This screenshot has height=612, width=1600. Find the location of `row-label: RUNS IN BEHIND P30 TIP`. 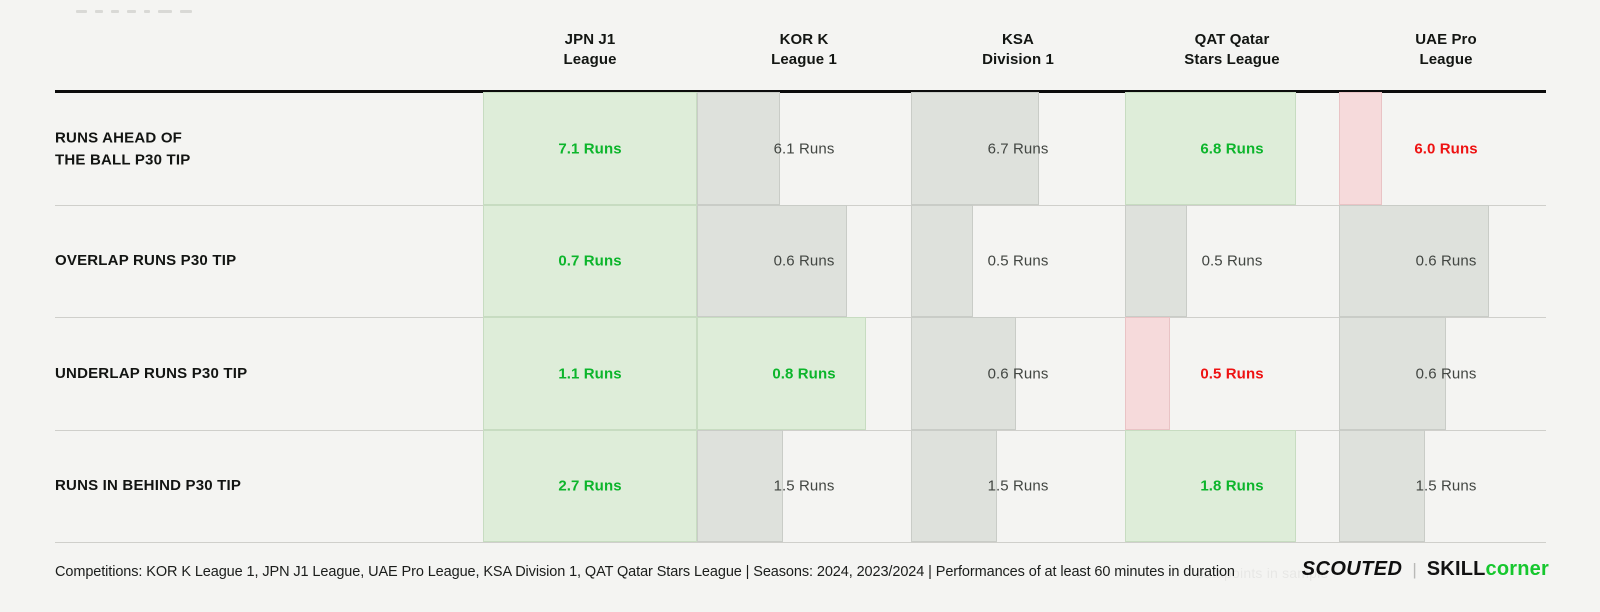

row-label: RUNS IN BEHIND P30 TIP is located at coordinates (148, 486).